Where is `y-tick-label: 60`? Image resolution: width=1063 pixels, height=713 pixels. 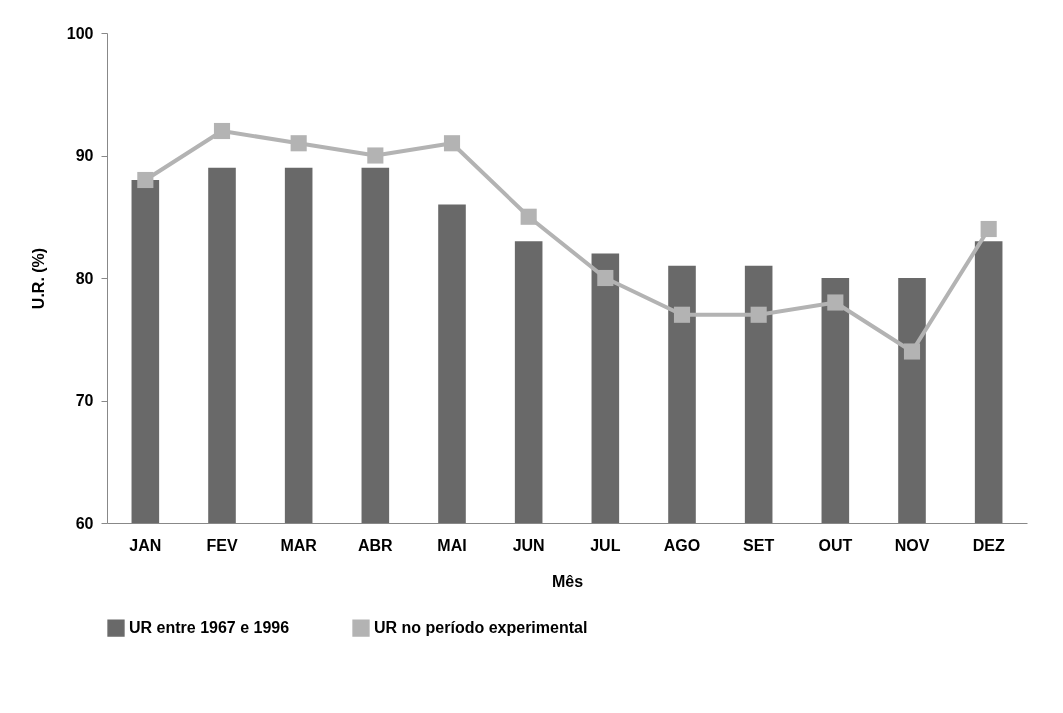
y-tick-label: 60 is located at coordinates (84, 523).